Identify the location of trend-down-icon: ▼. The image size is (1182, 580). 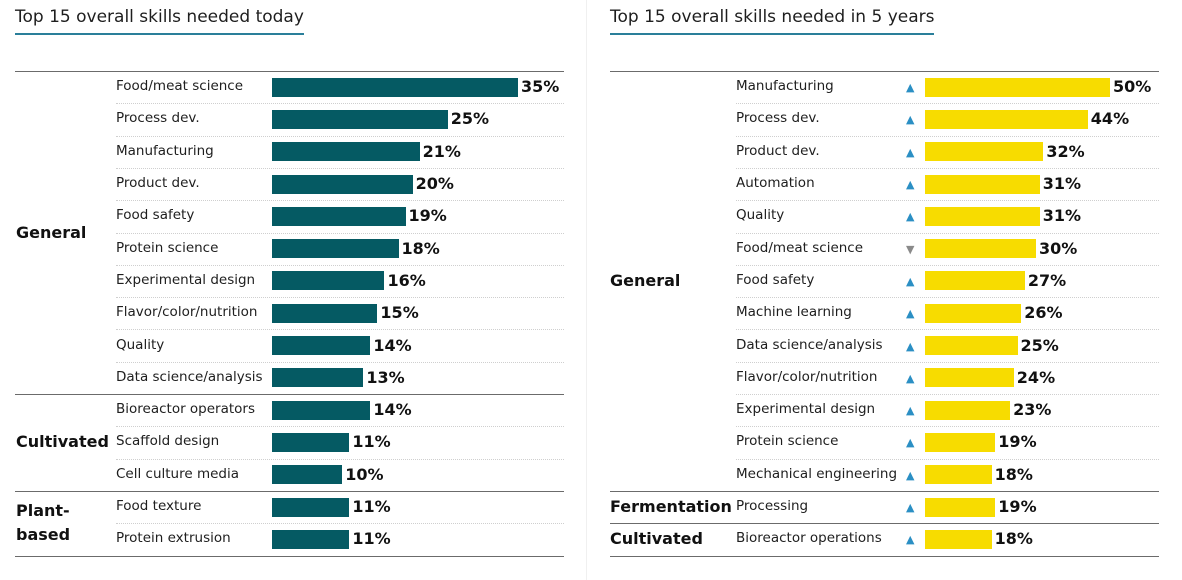
(910, 249).